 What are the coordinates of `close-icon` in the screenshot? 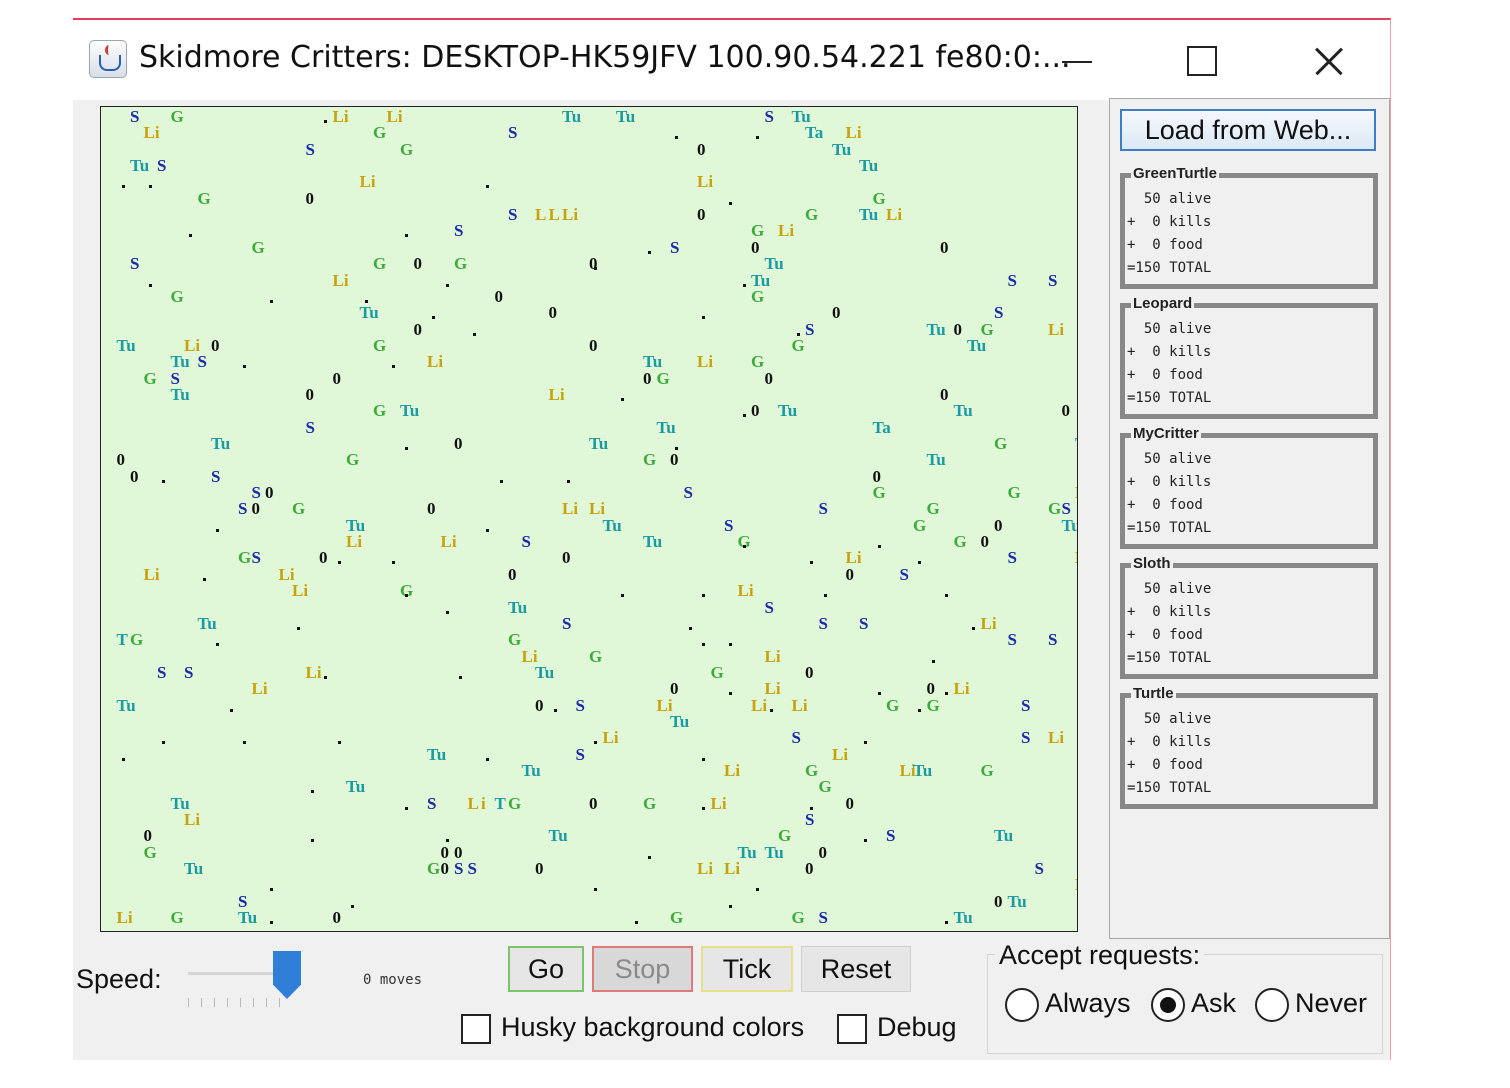 It's located at (1329, 62).